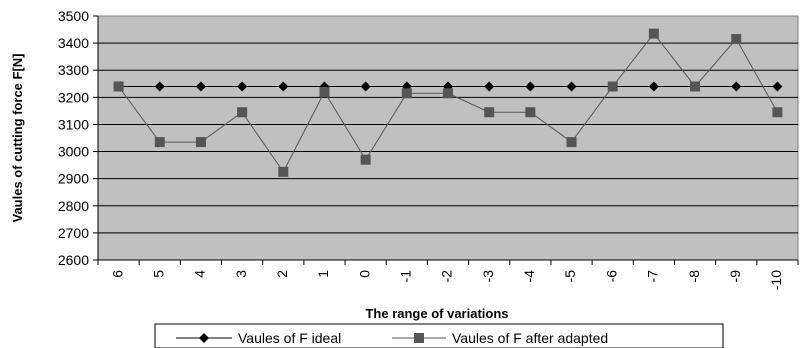 This screenshot has height=348, width=804. What do you see at coordinates (73, 152) in the screenshot?
I see `y-tick-label: 3000` at bounding box center [73, 152].